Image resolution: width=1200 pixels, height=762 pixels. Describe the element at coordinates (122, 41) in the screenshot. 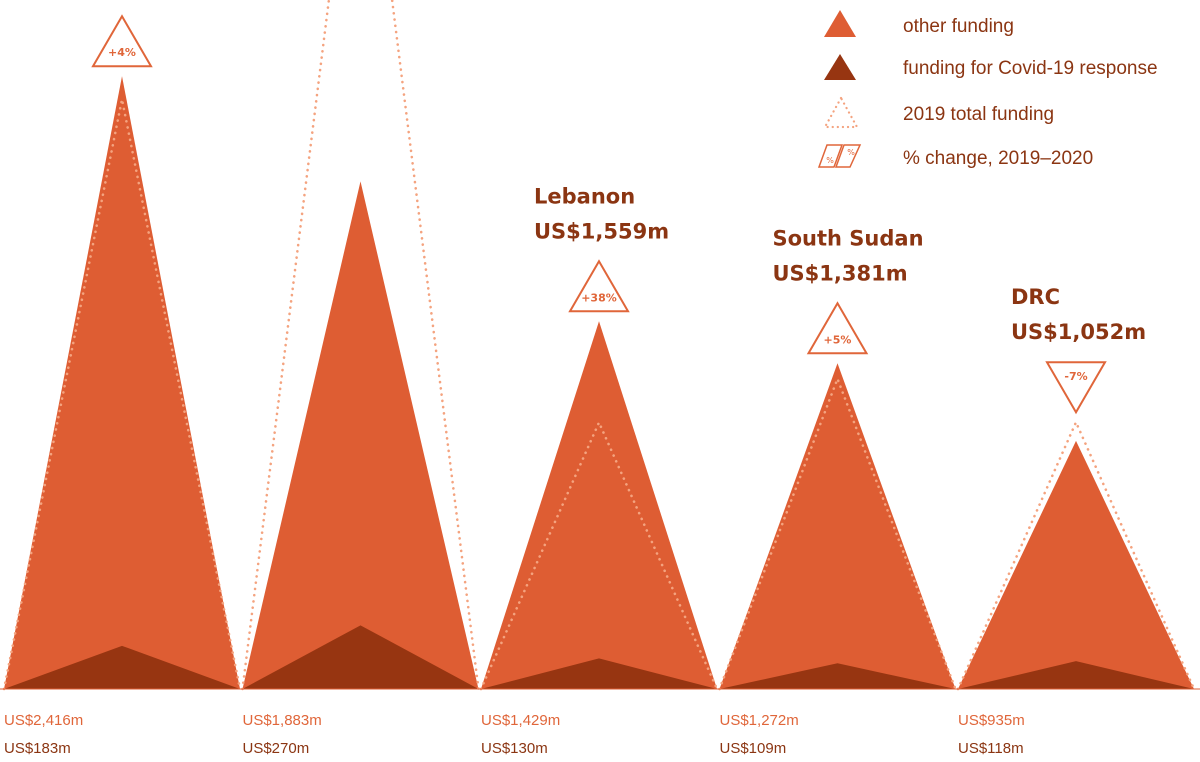

I see `syria-change-badge` at that location.